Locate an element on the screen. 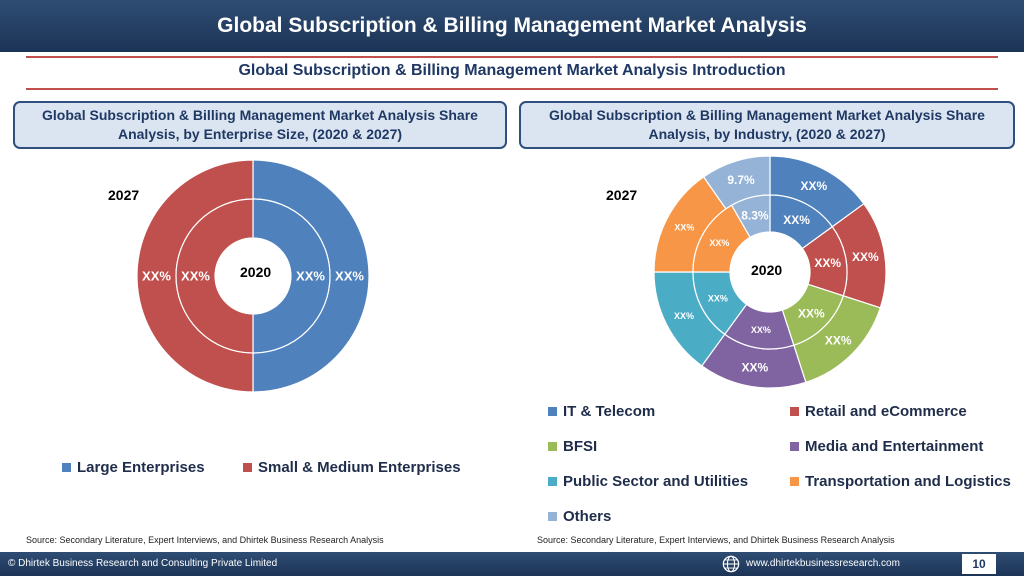 The width and height of the screenshot is (1024, 576). right-outer-year-label: 2027 is located at coordinates (622, 195).